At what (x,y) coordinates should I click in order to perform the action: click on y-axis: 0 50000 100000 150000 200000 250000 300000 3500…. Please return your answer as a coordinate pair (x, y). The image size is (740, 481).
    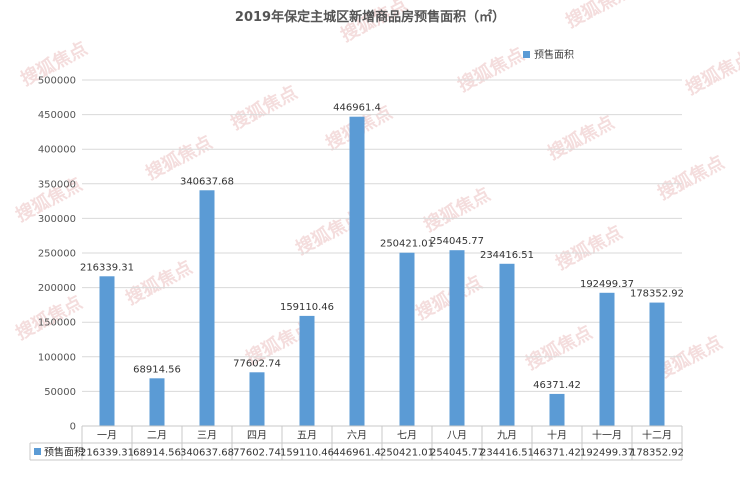
    Looking at the image, I should click on (57, 254).